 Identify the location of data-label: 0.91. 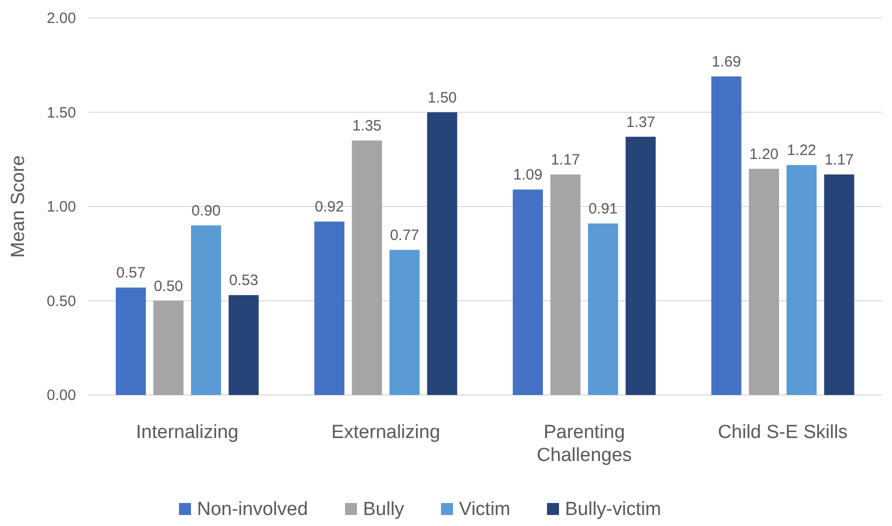
(603, 209).